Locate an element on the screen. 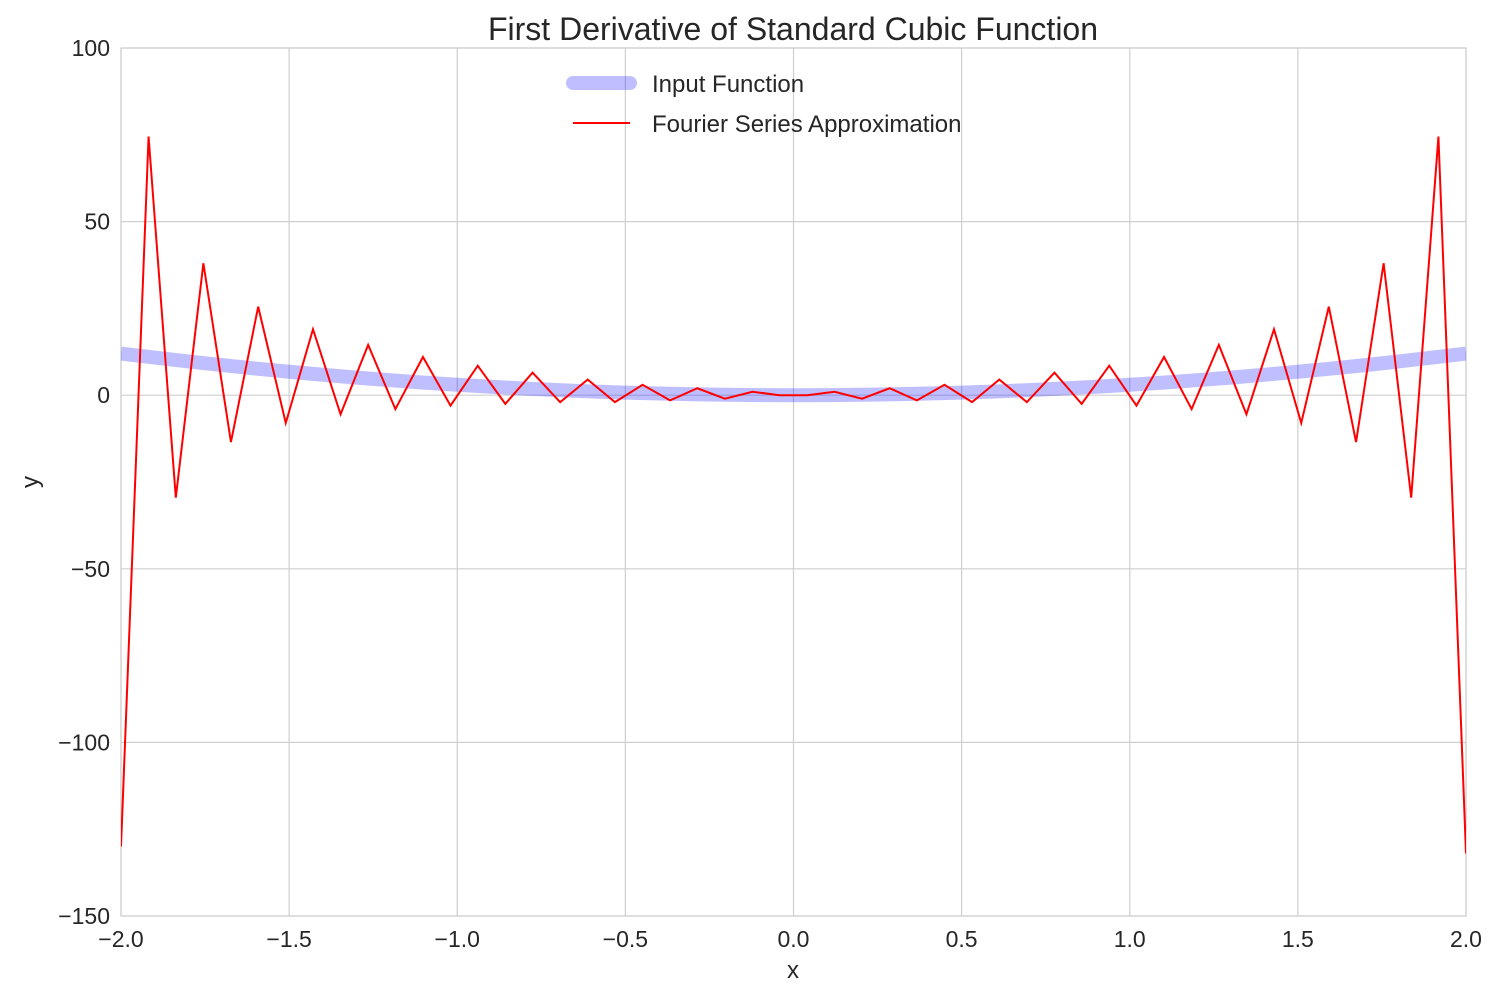 The width and height of the screenshot is (1500, 1000). x-tick-label: 1.5 is located at coordinates (1298, 939).